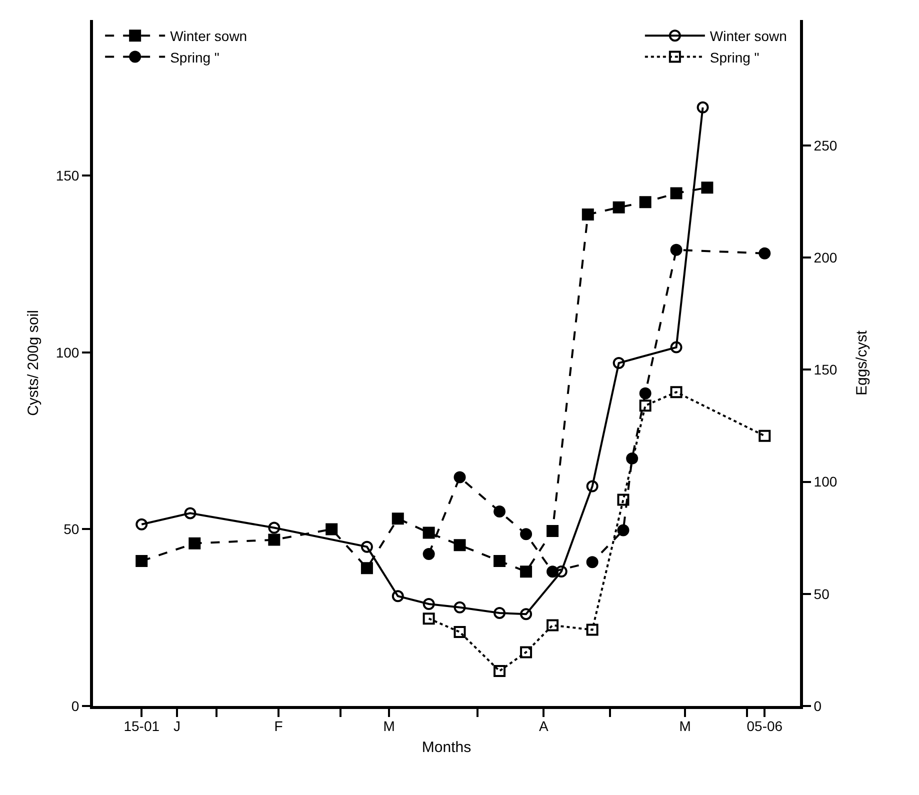 This screenshot has width=919, height=795. Describe the element at coordinates (447, 747) in the screenshot. I see `x-axis-title: Months` at that location.